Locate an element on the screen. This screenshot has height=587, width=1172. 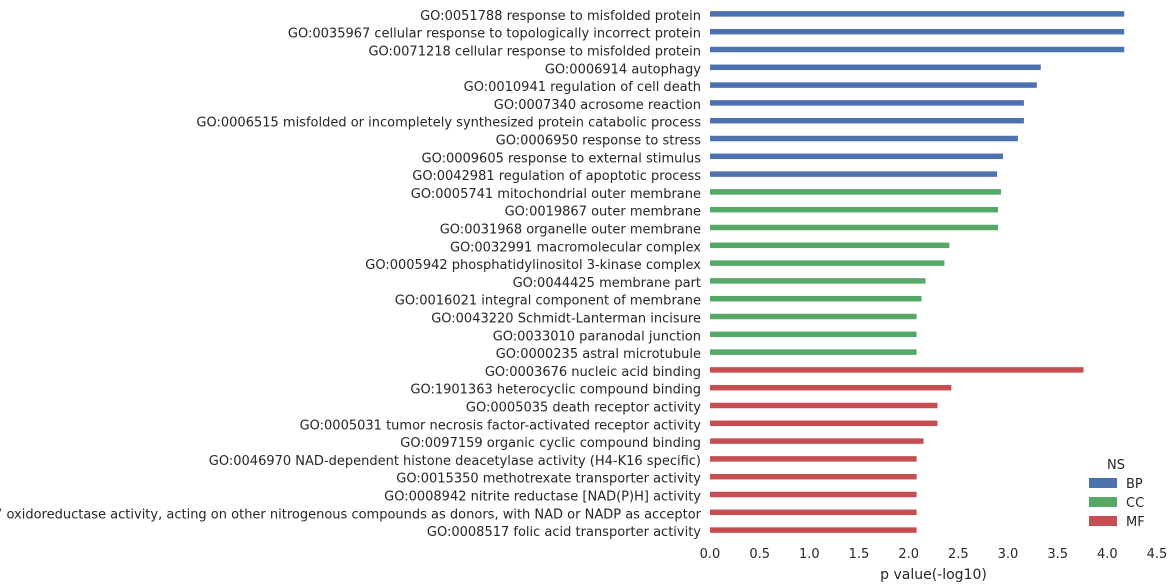
x-tick-label: 1.5 is located at coordinates (859, 554).